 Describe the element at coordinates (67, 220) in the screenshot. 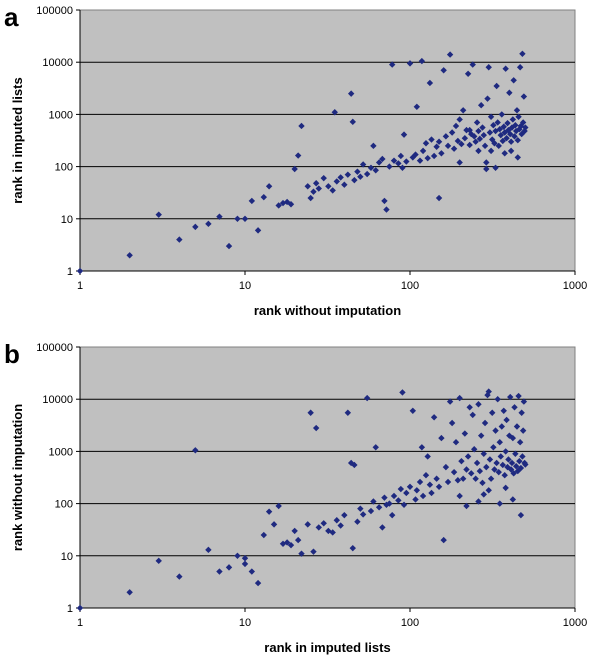

I see `y-tick-label: 10` at that location.